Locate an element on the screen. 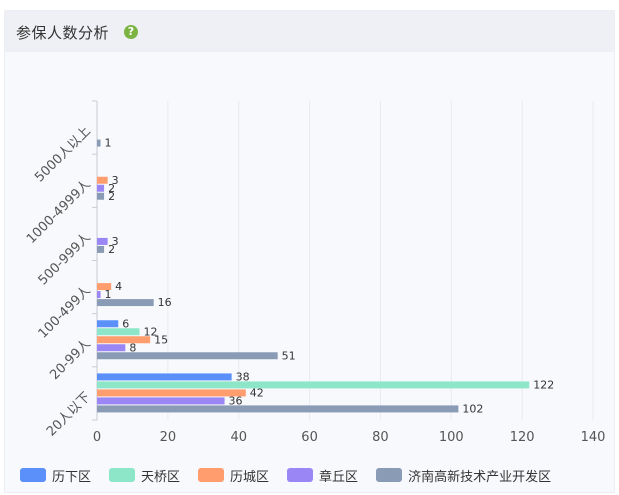 This screenshot has width=619, height=495. x-tick-label: 80 is located at coordinates (380, 437).